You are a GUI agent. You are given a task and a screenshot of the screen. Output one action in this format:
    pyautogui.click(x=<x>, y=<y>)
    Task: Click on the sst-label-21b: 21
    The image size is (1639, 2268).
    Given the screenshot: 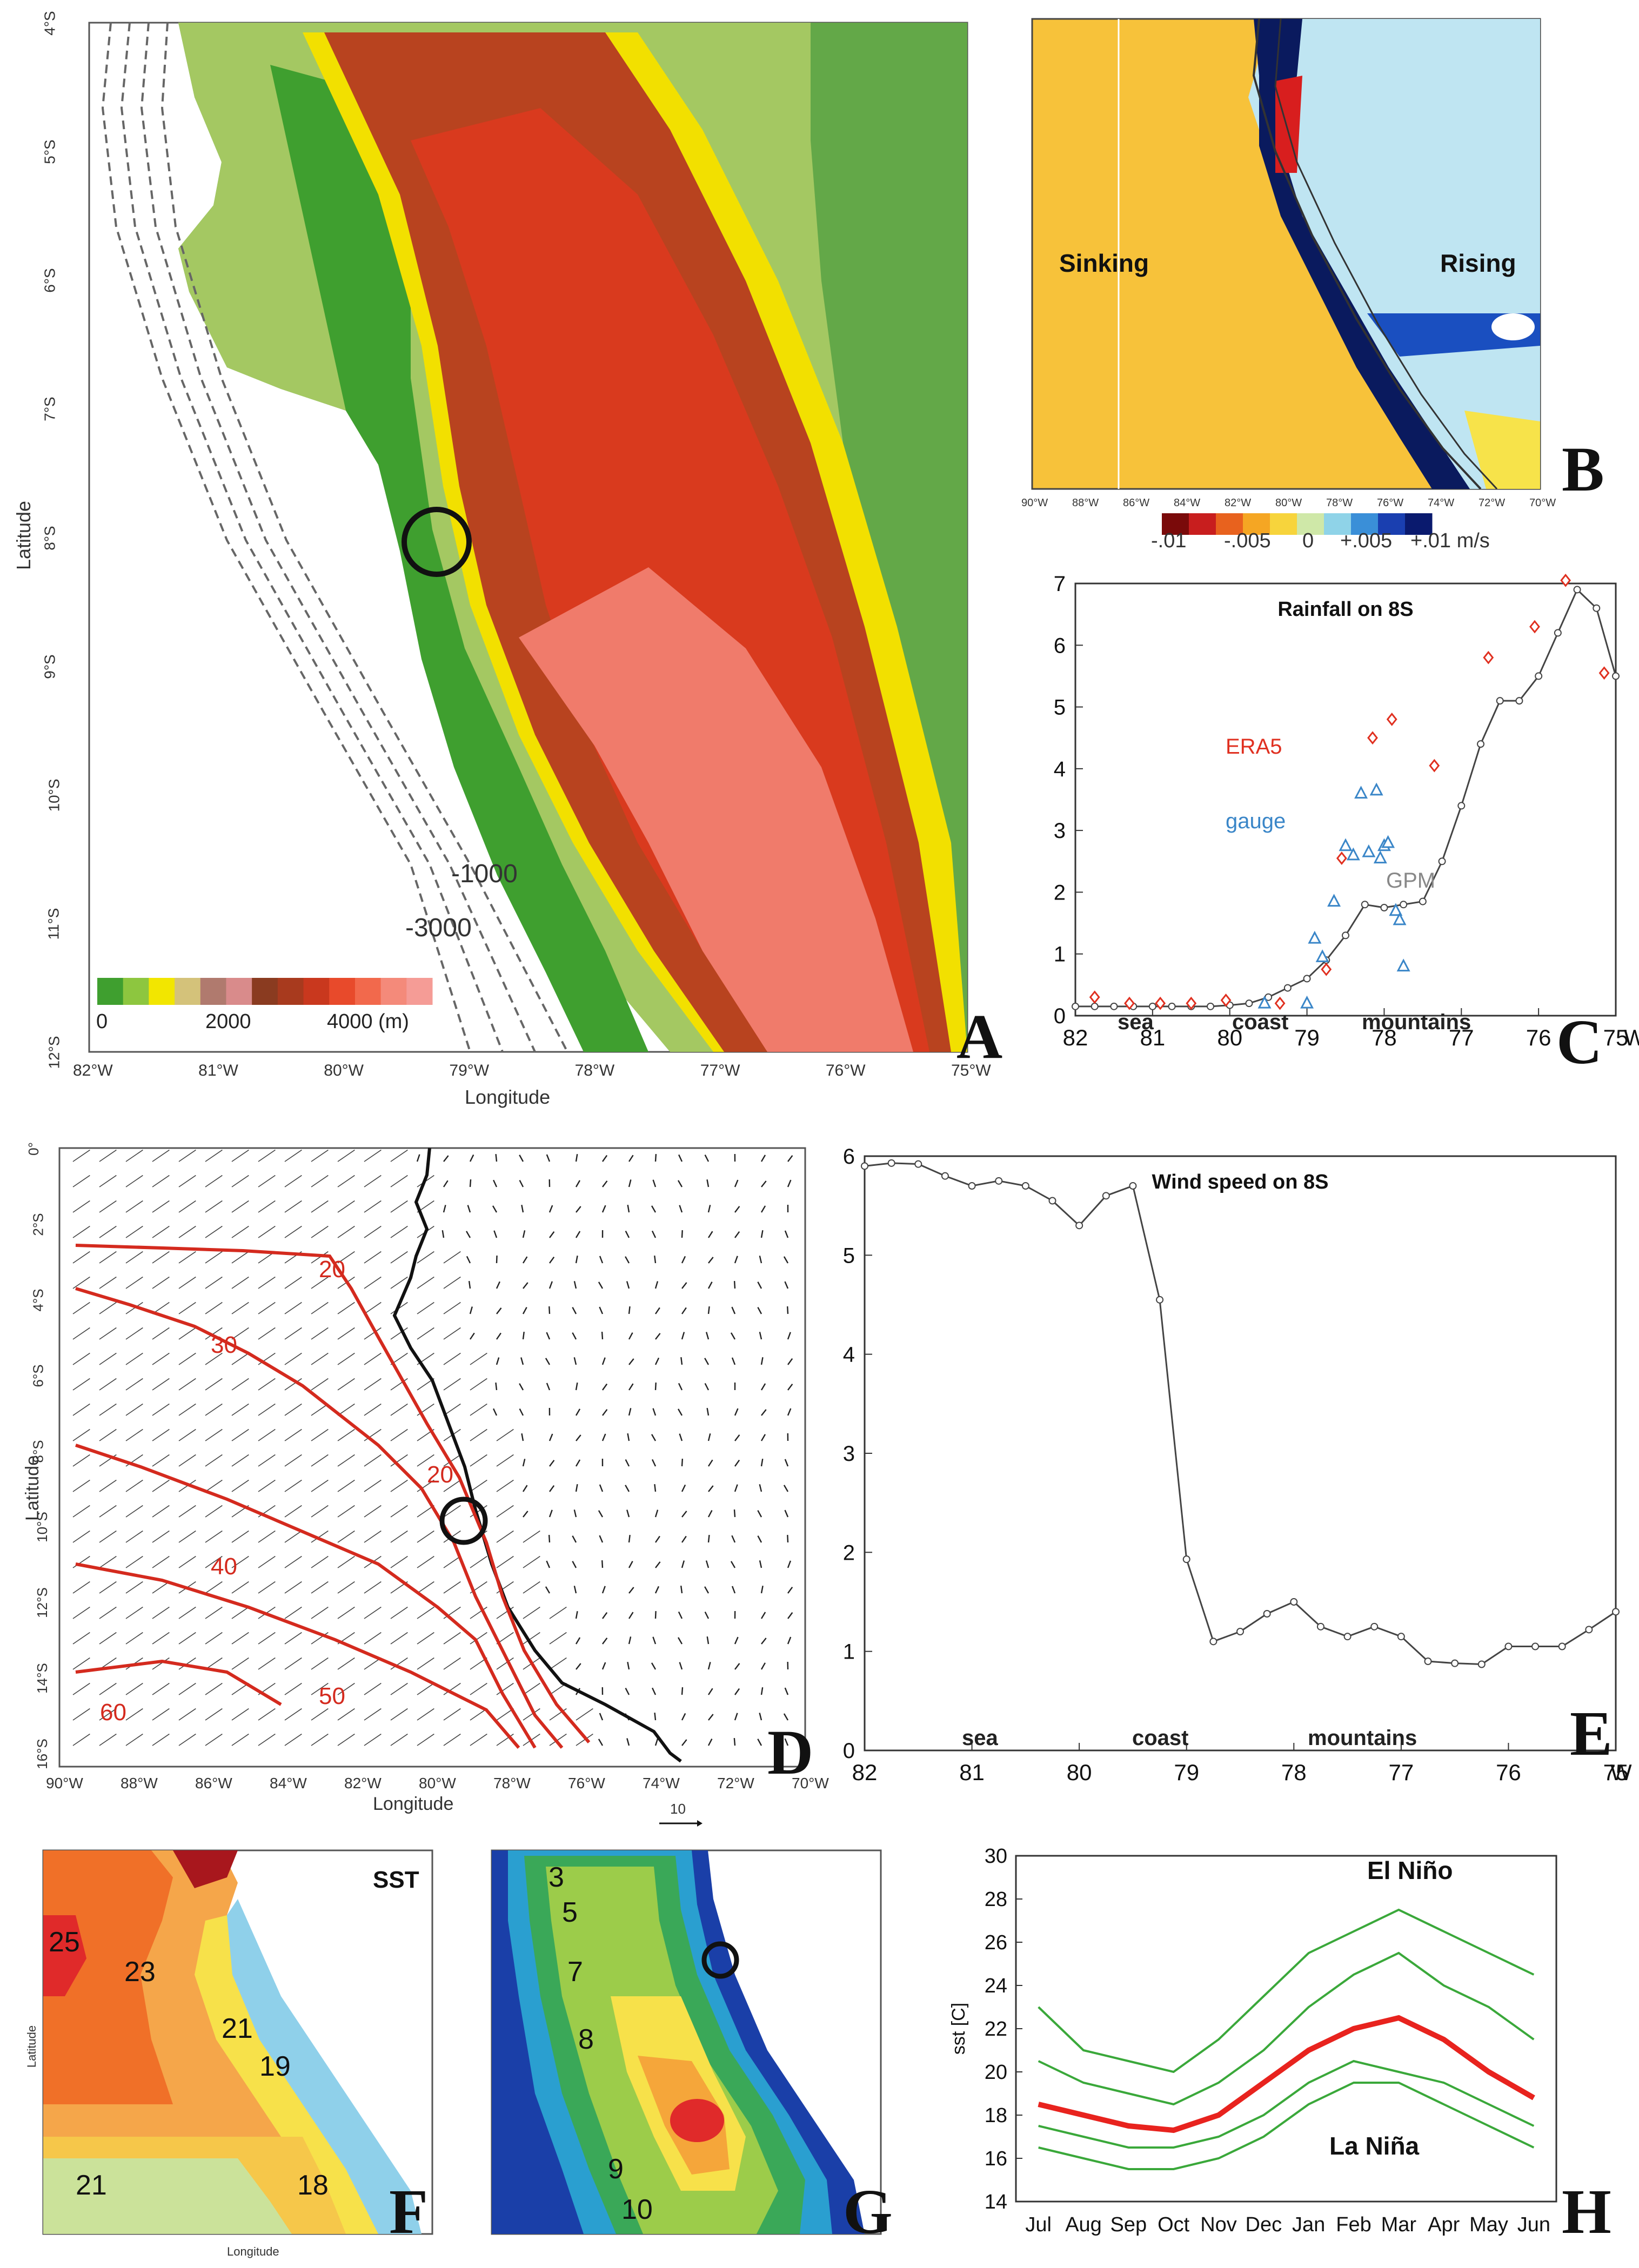 What is the action you would take?
    pyautogui.click(x=92, y=2185)
    